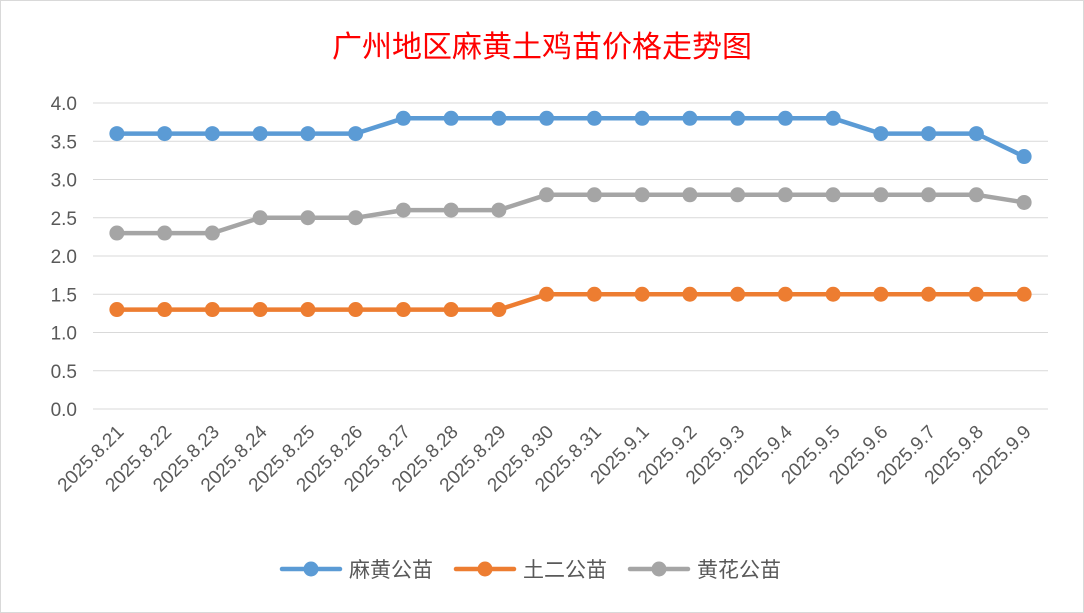  Describe the element at coordinates (739, 570) in the screenshot. I see `legend-label: 黄花公苗` at that location.